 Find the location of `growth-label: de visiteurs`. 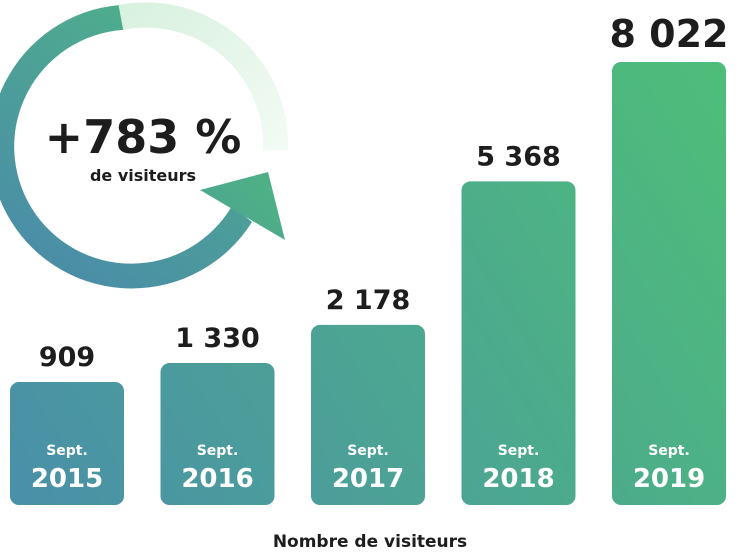

growth-label: de visiteurs is located at coordinates (143, 175).